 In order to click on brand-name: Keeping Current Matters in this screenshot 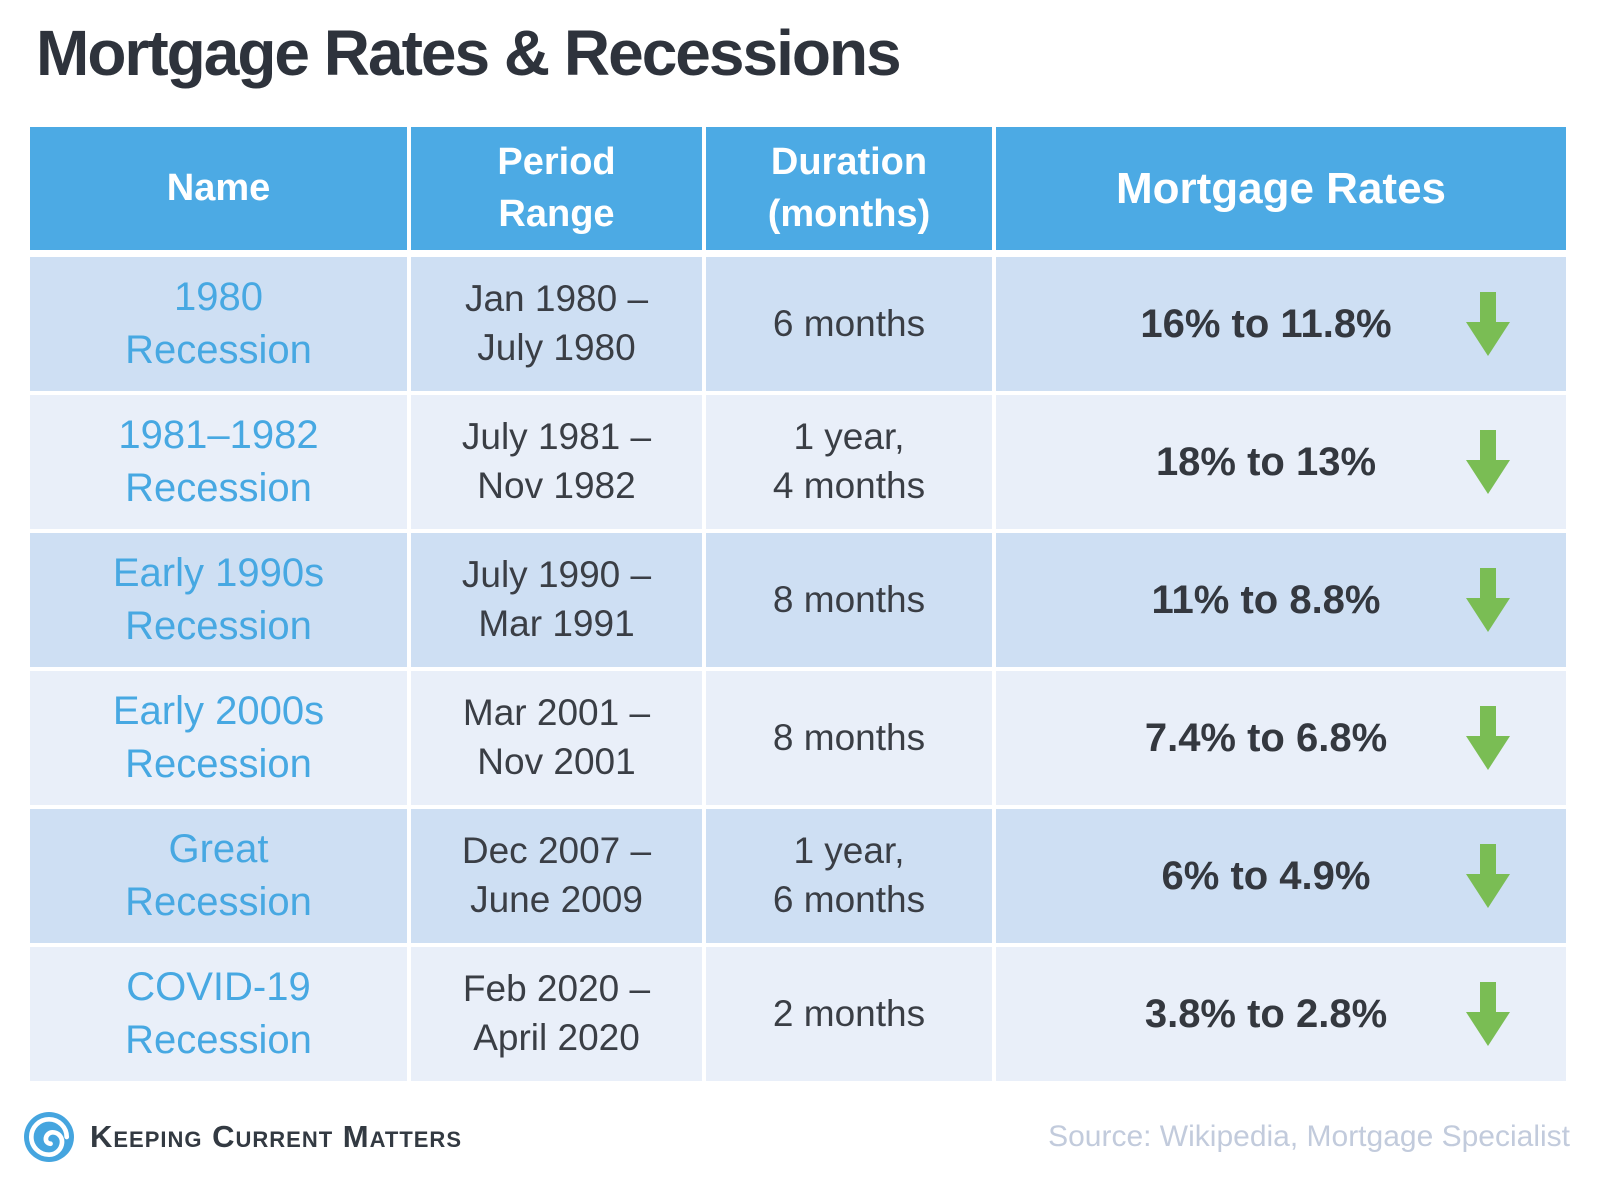, I will do `click(276, 1136)`.